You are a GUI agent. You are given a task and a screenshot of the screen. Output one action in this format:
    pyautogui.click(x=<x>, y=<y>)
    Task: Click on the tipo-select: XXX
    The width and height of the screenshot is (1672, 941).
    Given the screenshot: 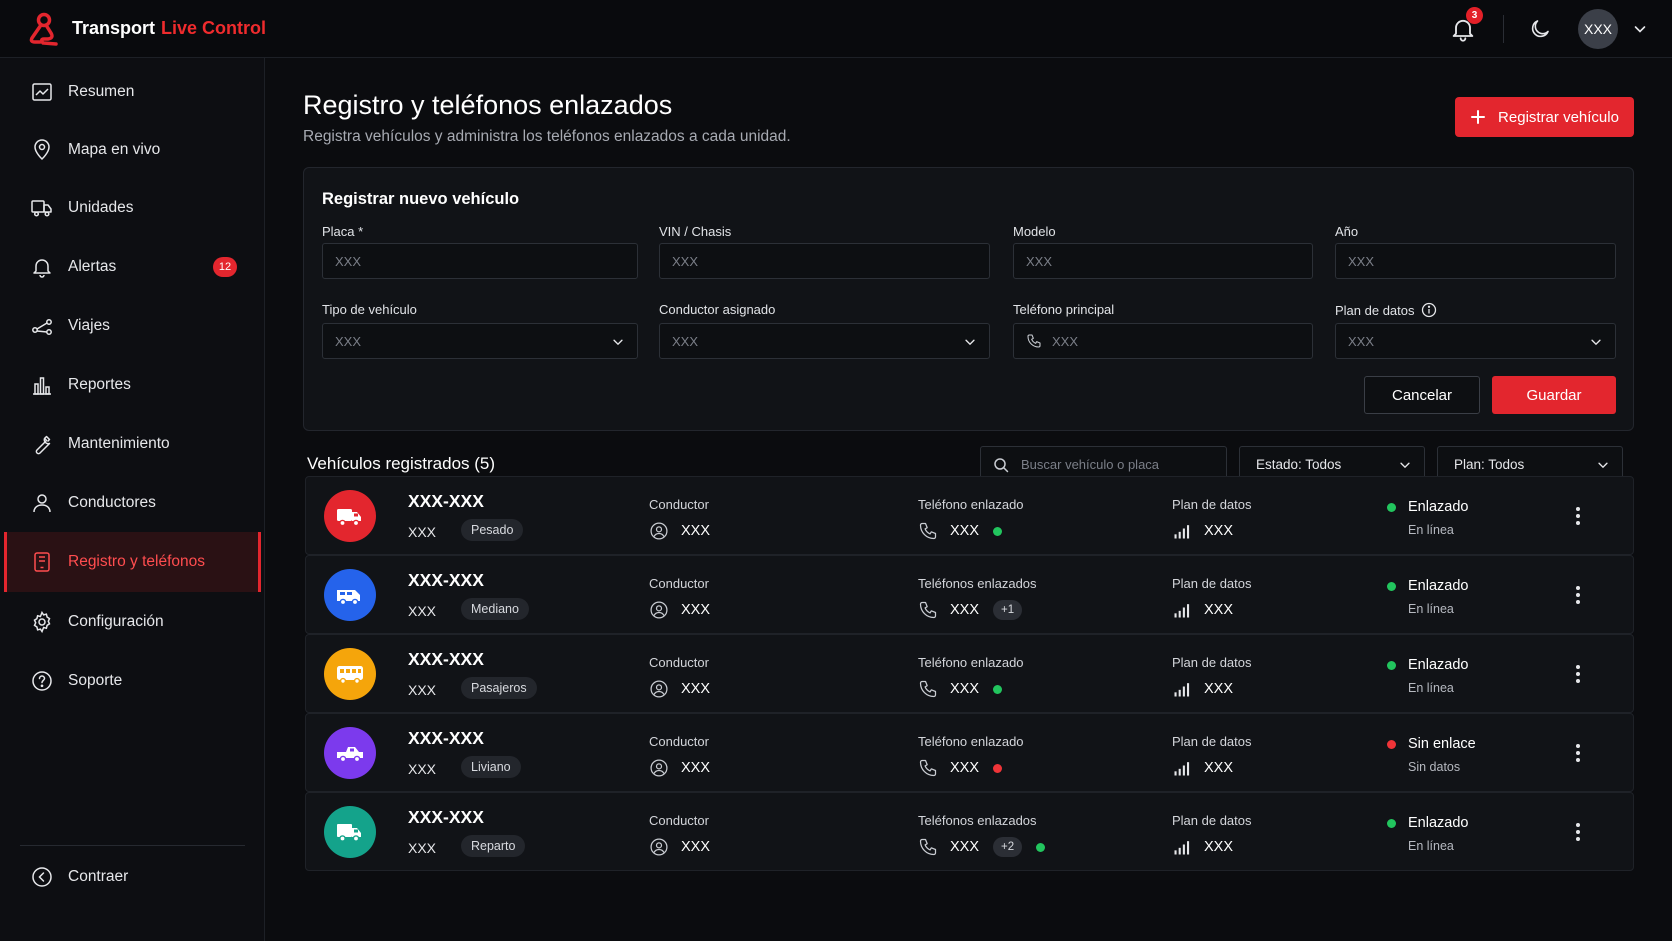 What is the action you would take?
    pyautogui.click(x=480, y=341)
    